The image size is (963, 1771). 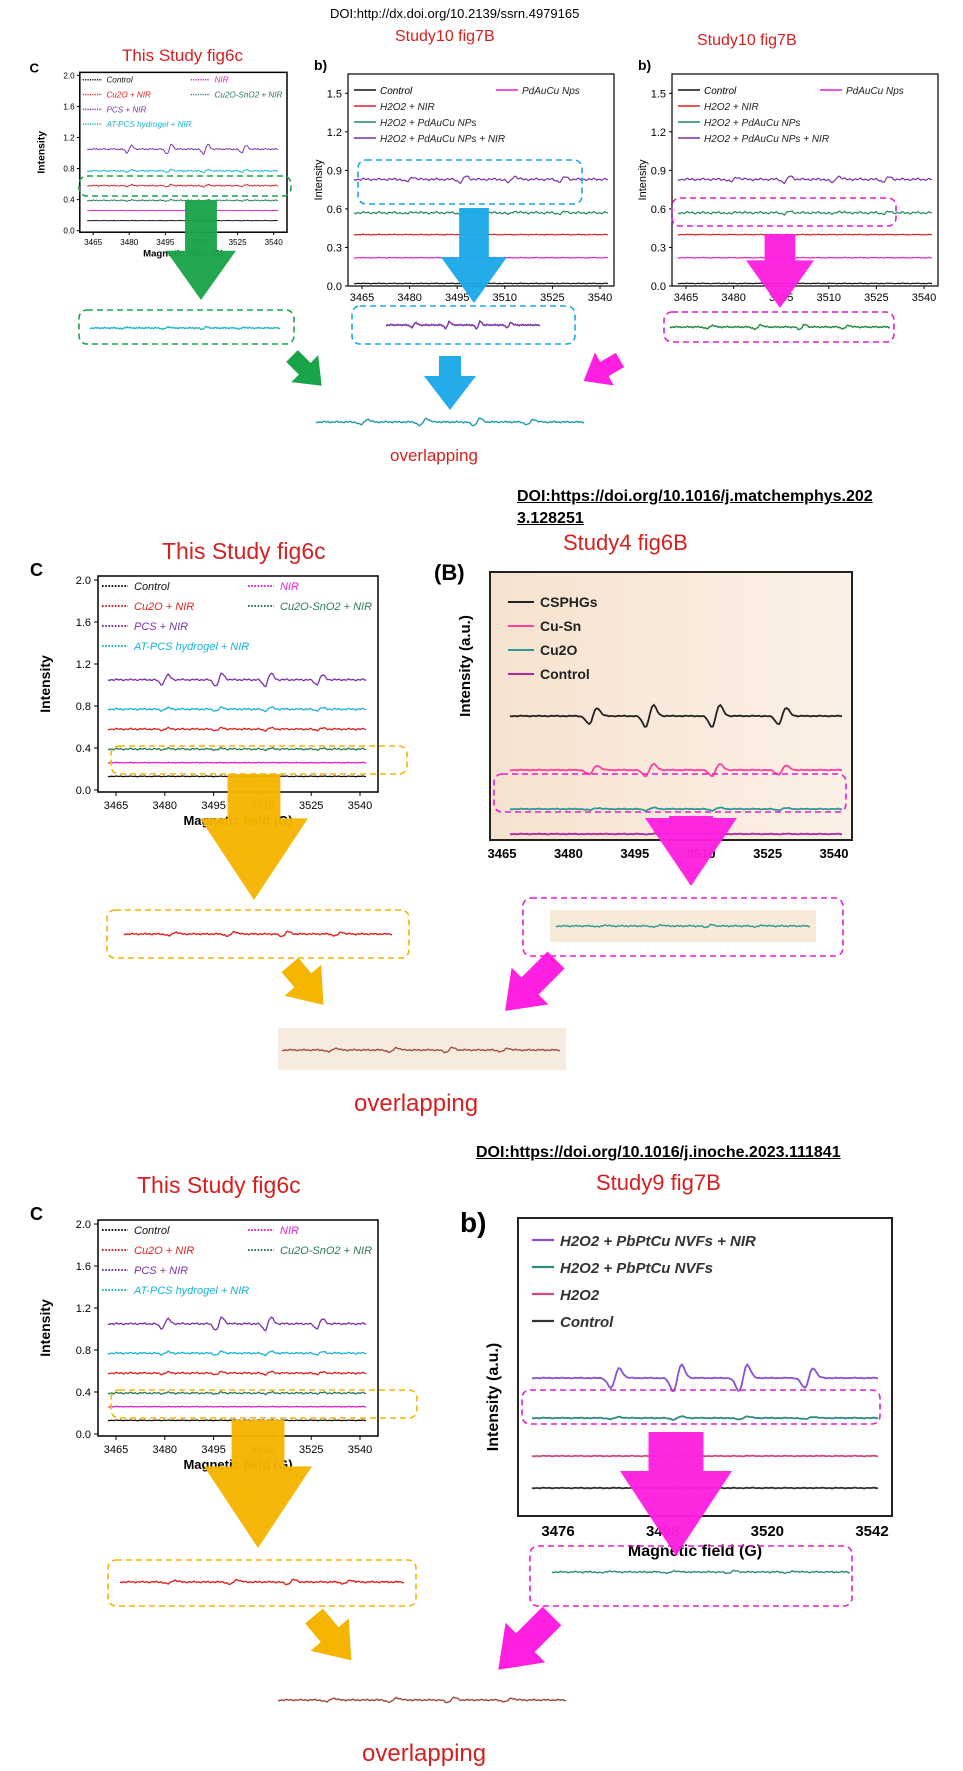 I want to click on x-tick-label: 3510, so click(x=505, y=297).